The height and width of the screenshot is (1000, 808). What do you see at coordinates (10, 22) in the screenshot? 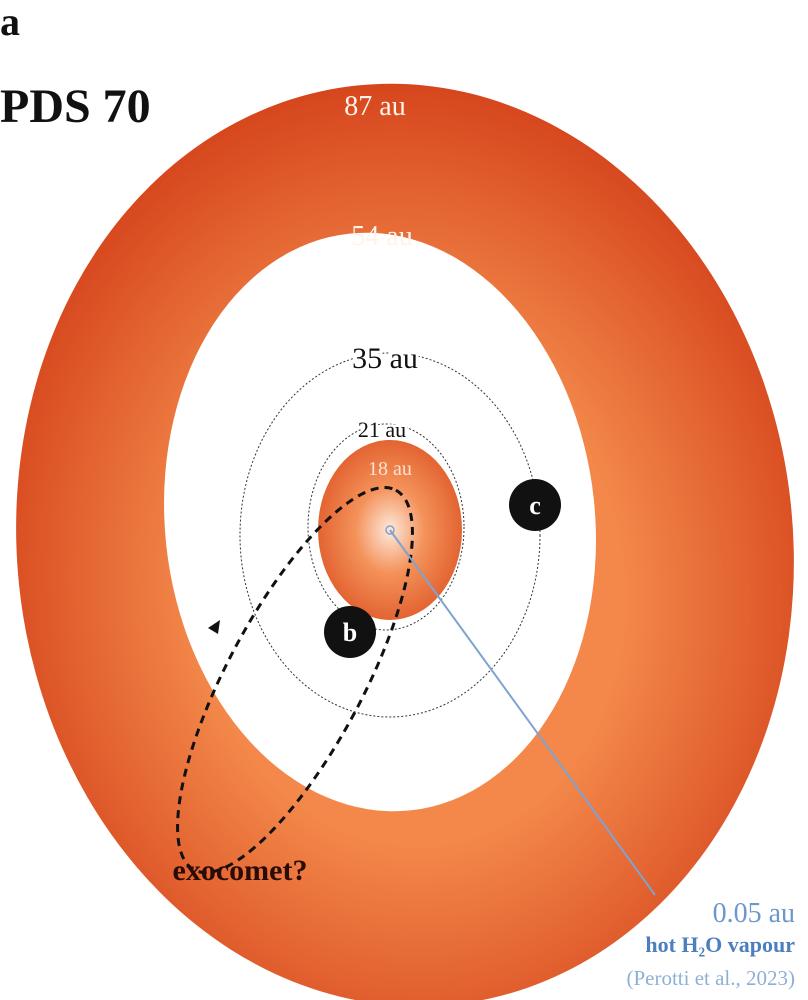
I see `panel-letter: a` at bounding box center [10, 22].